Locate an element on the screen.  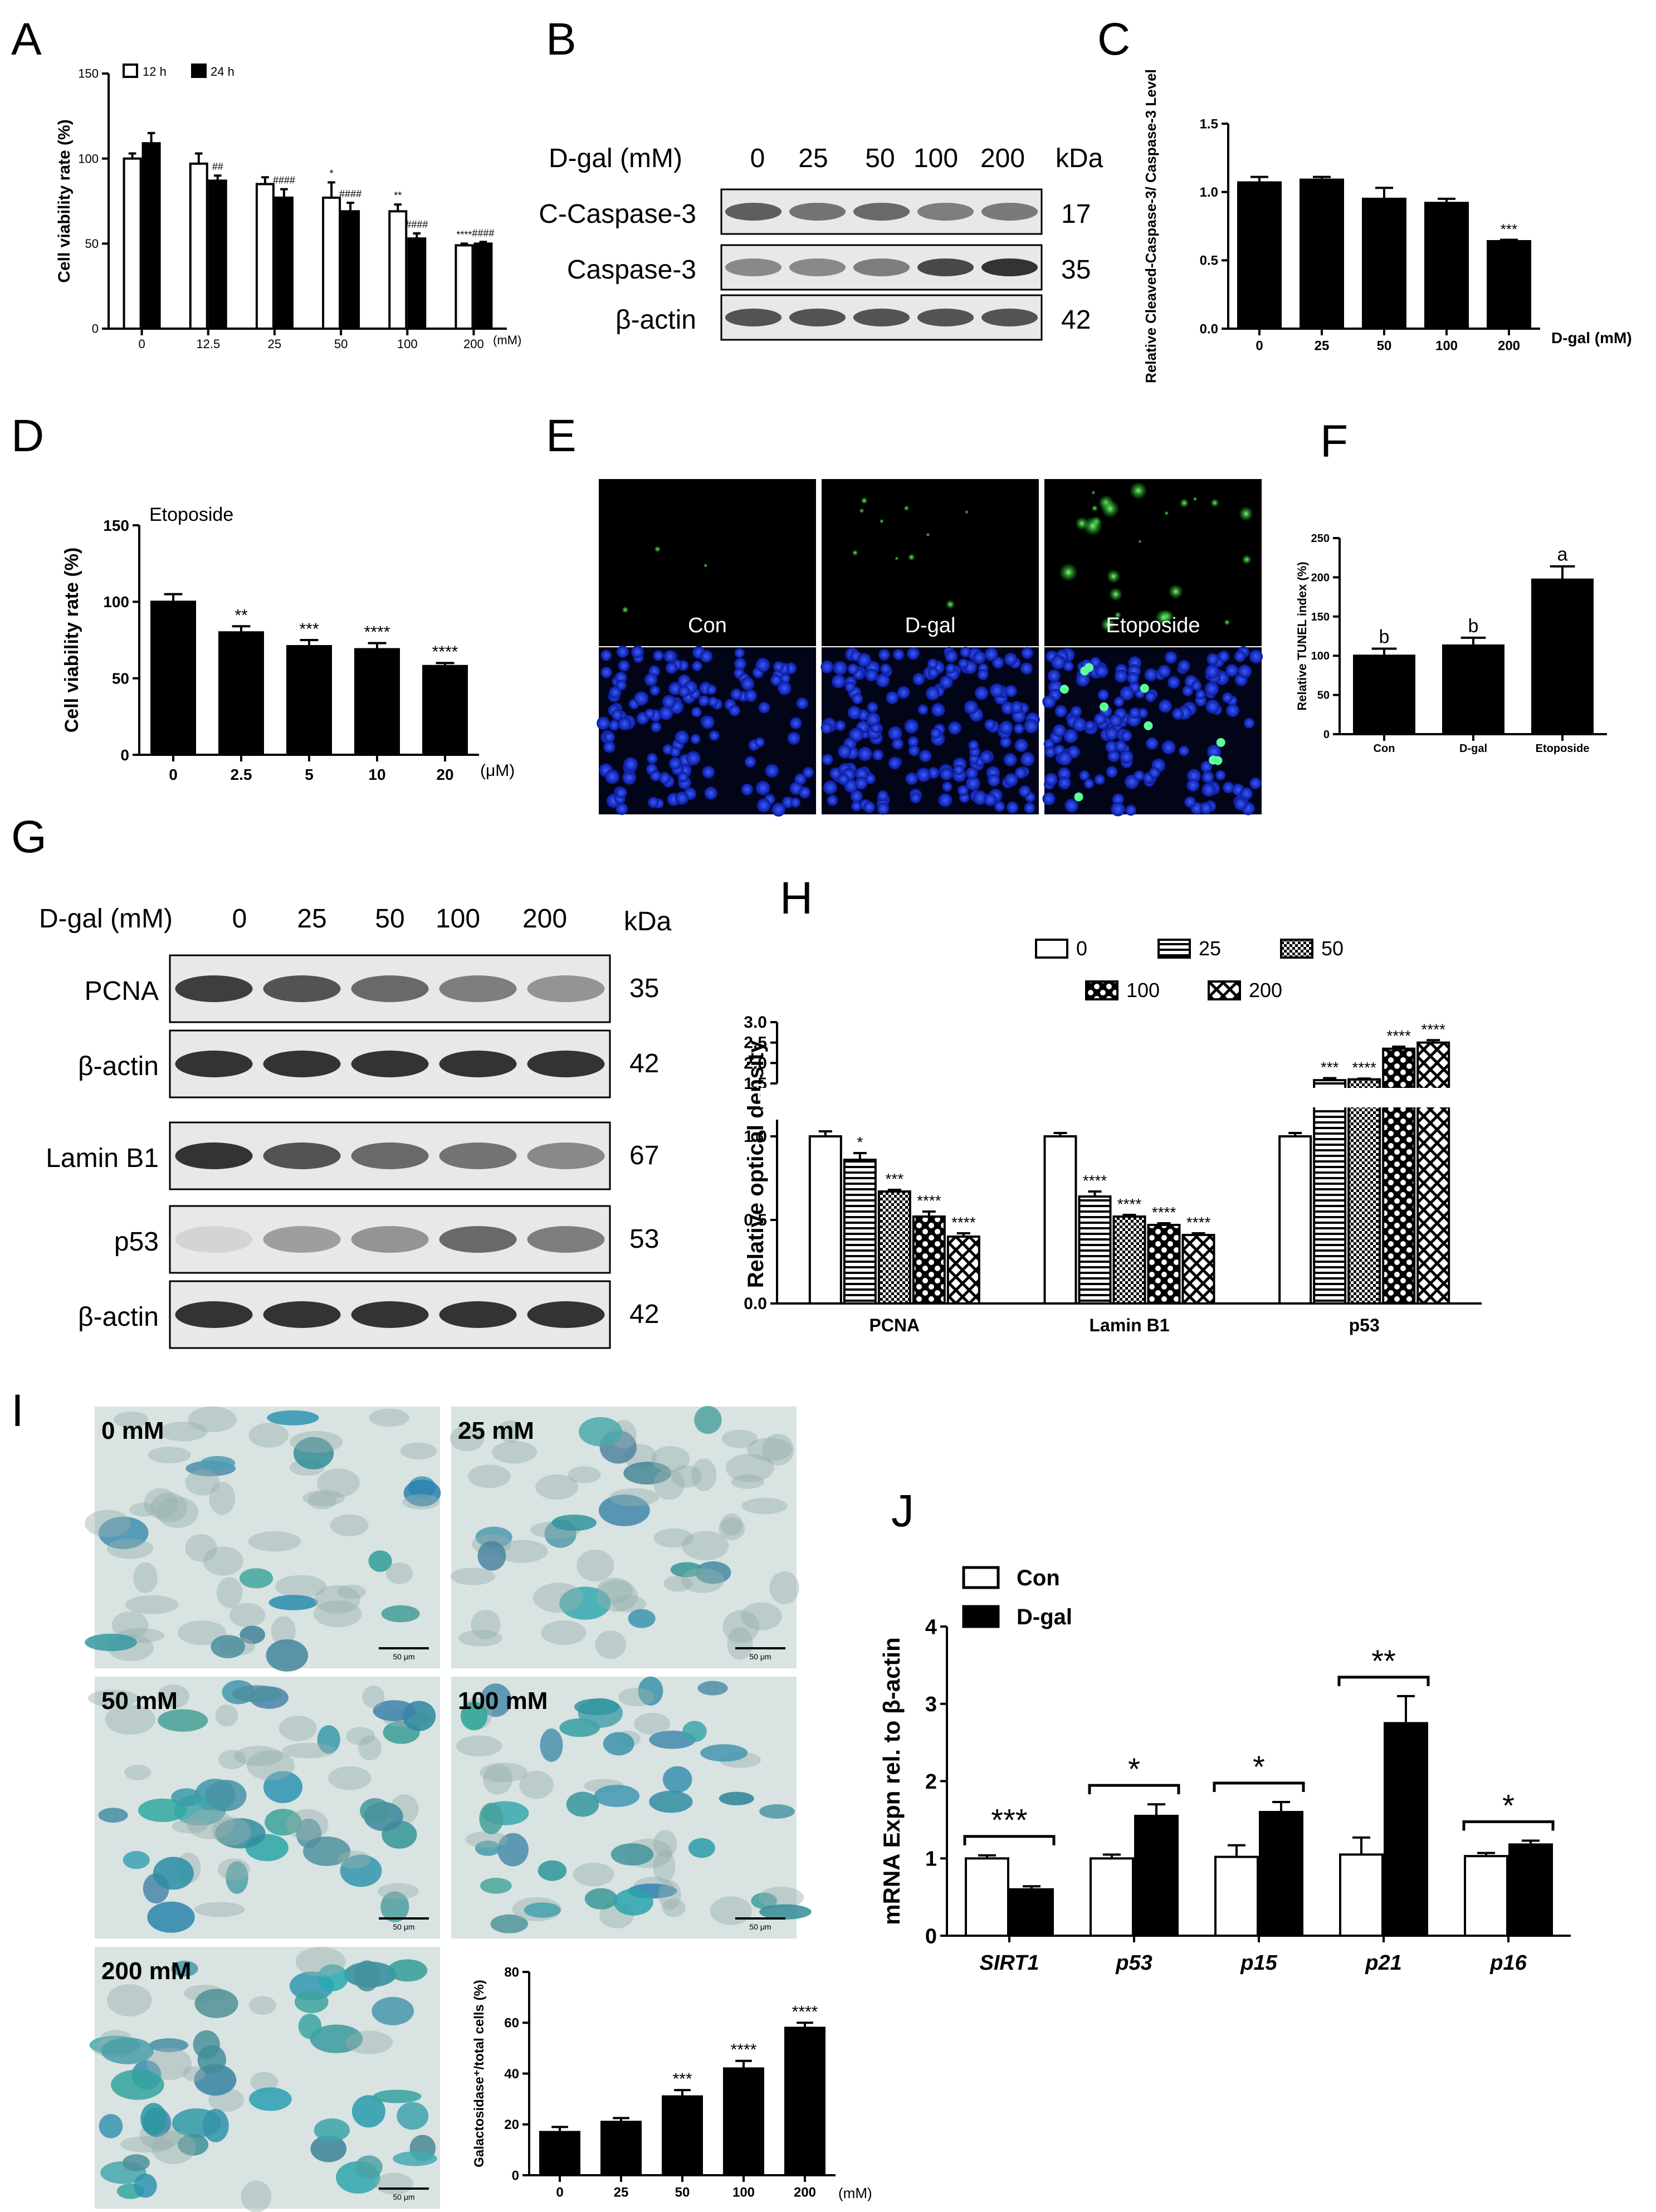
legend-swatch-dgal is located at coordinates (981, 1616).